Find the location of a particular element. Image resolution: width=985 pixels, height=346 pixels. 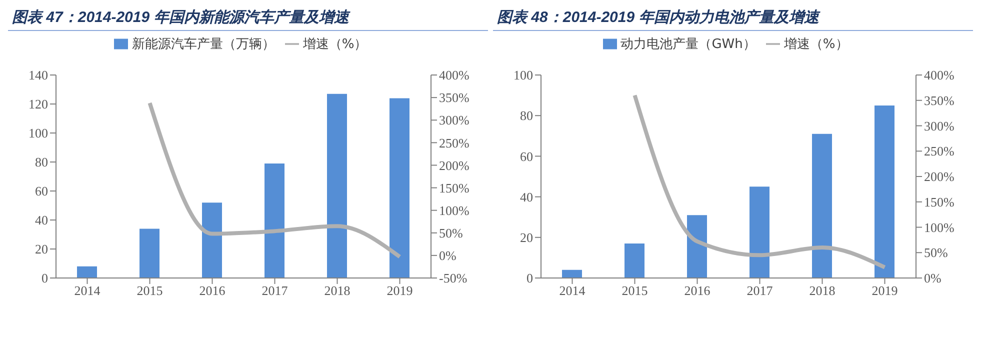

legend-label: 新能源汽车产量（万辆） is located at coordinates (203, 44).